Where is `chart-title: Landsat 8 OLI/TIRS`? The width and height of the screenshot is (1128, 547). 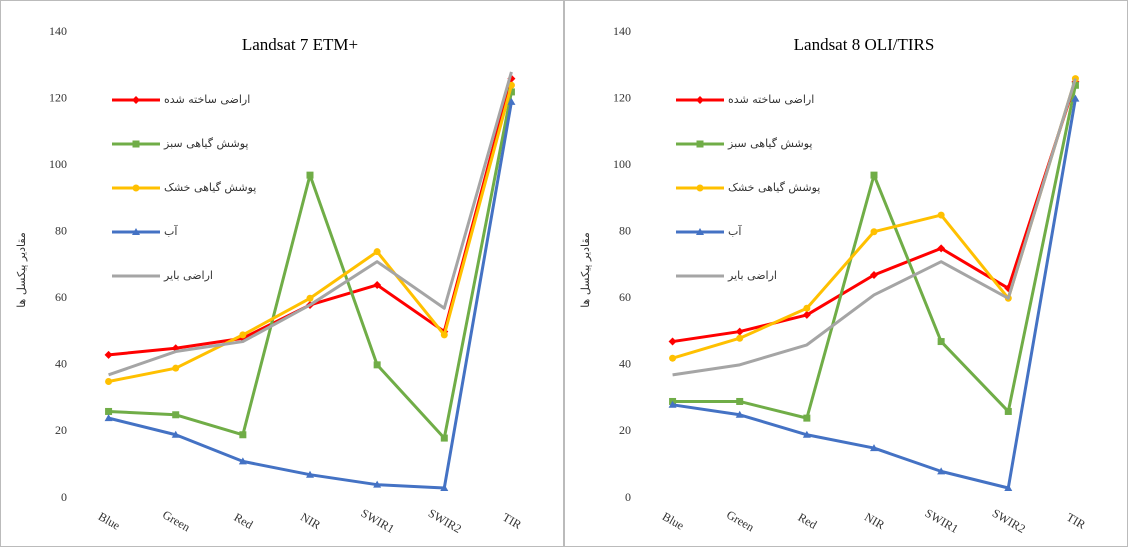 chart-title: Landsat 8 OLI/TIRS is located at coordinates (864, 44).